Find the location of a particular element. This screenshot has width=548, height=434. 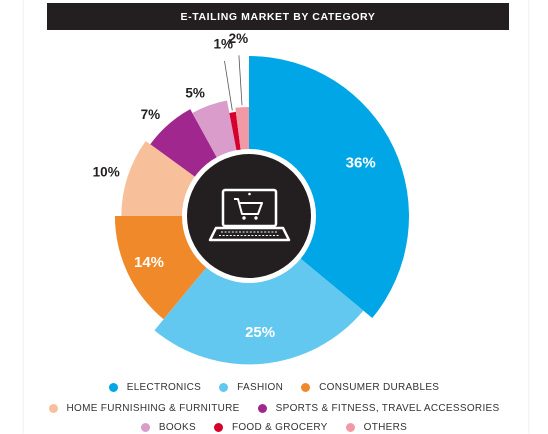

chart-title: E-TAILING MARKET BY CATEGORY is located at coordinates (278, 16).